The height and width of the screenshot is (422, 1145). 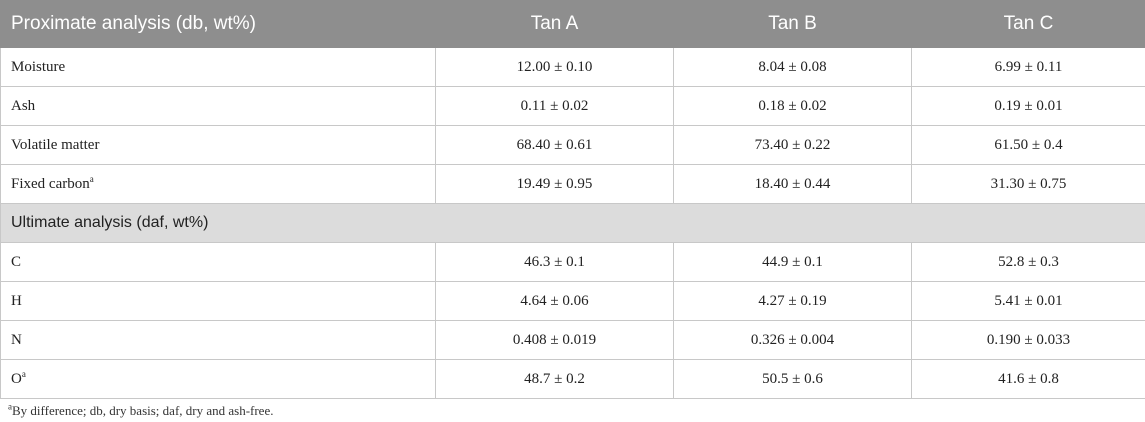 I want to click on cell-tan-a: 4.64 ± 0.06, so click(x=554, y=301).